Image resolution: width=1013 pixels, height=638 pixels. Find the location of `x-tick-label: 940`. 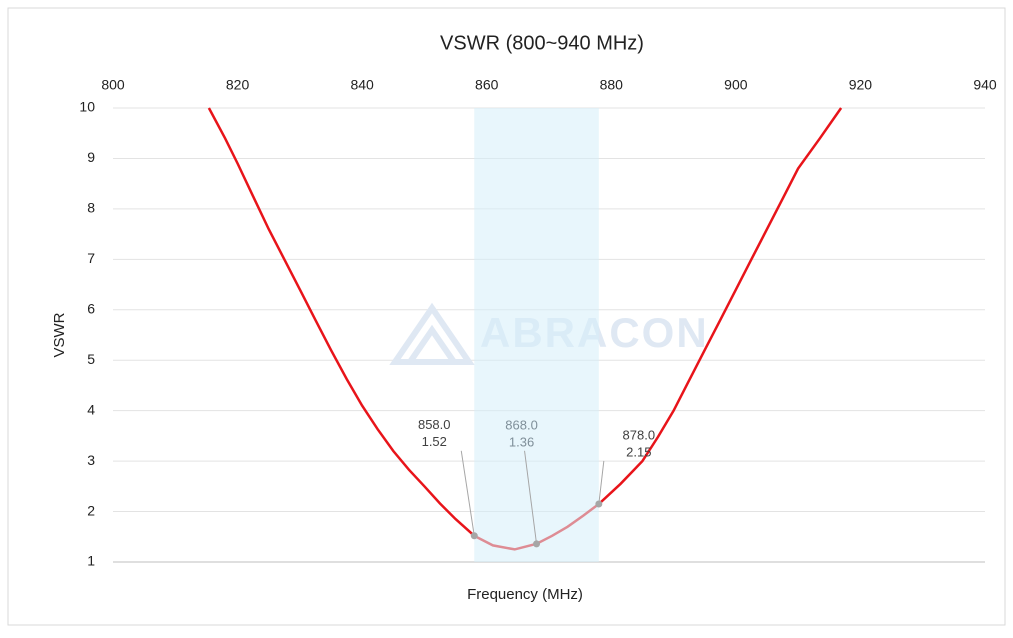

x-tick-label: 940 is located at coordinates (985, 85).